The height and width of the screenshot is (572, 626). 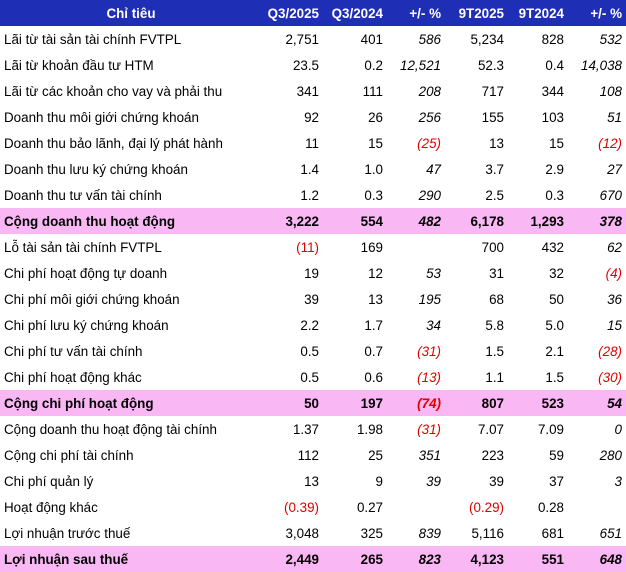 I want to click on cell-q3-2025: 11, so click(x=312, y=143).